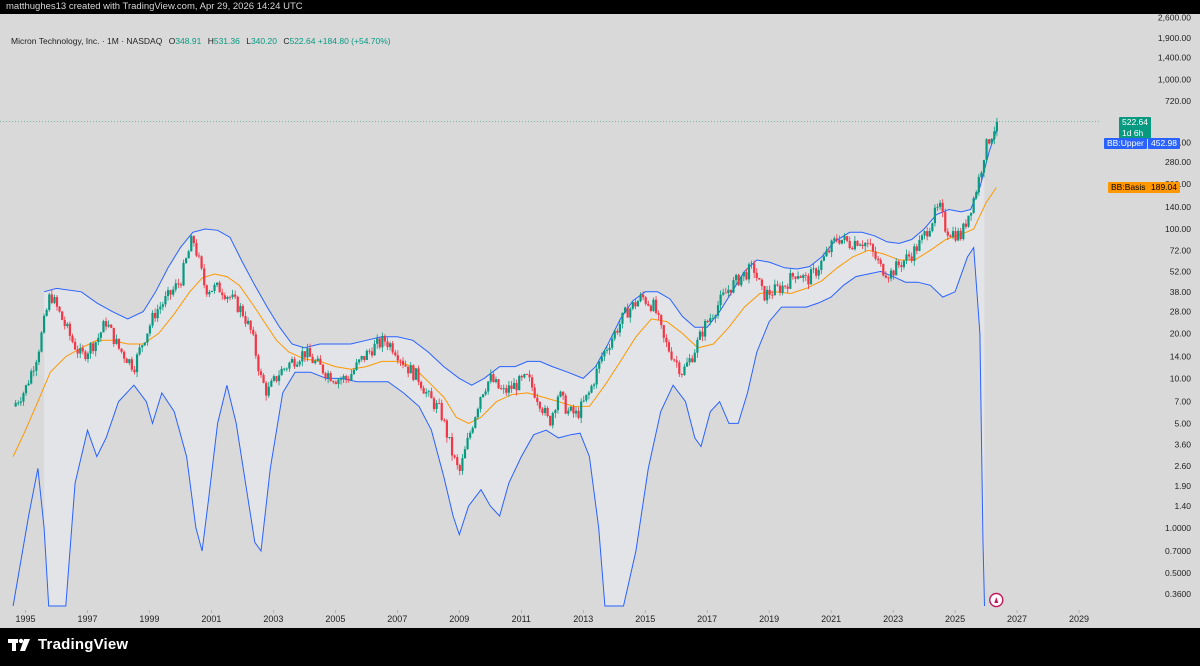  Describe the element at coordinates (1178, 207) in the screenshot. I see `y-tick-label: 140.00` at that location.